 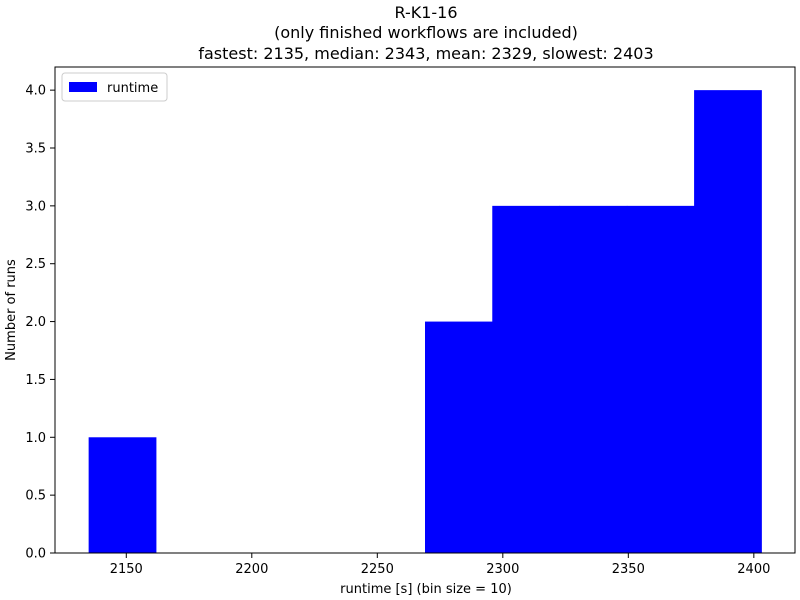 I want to click on x-tick-label: 2150, so click(x=126, y=569).